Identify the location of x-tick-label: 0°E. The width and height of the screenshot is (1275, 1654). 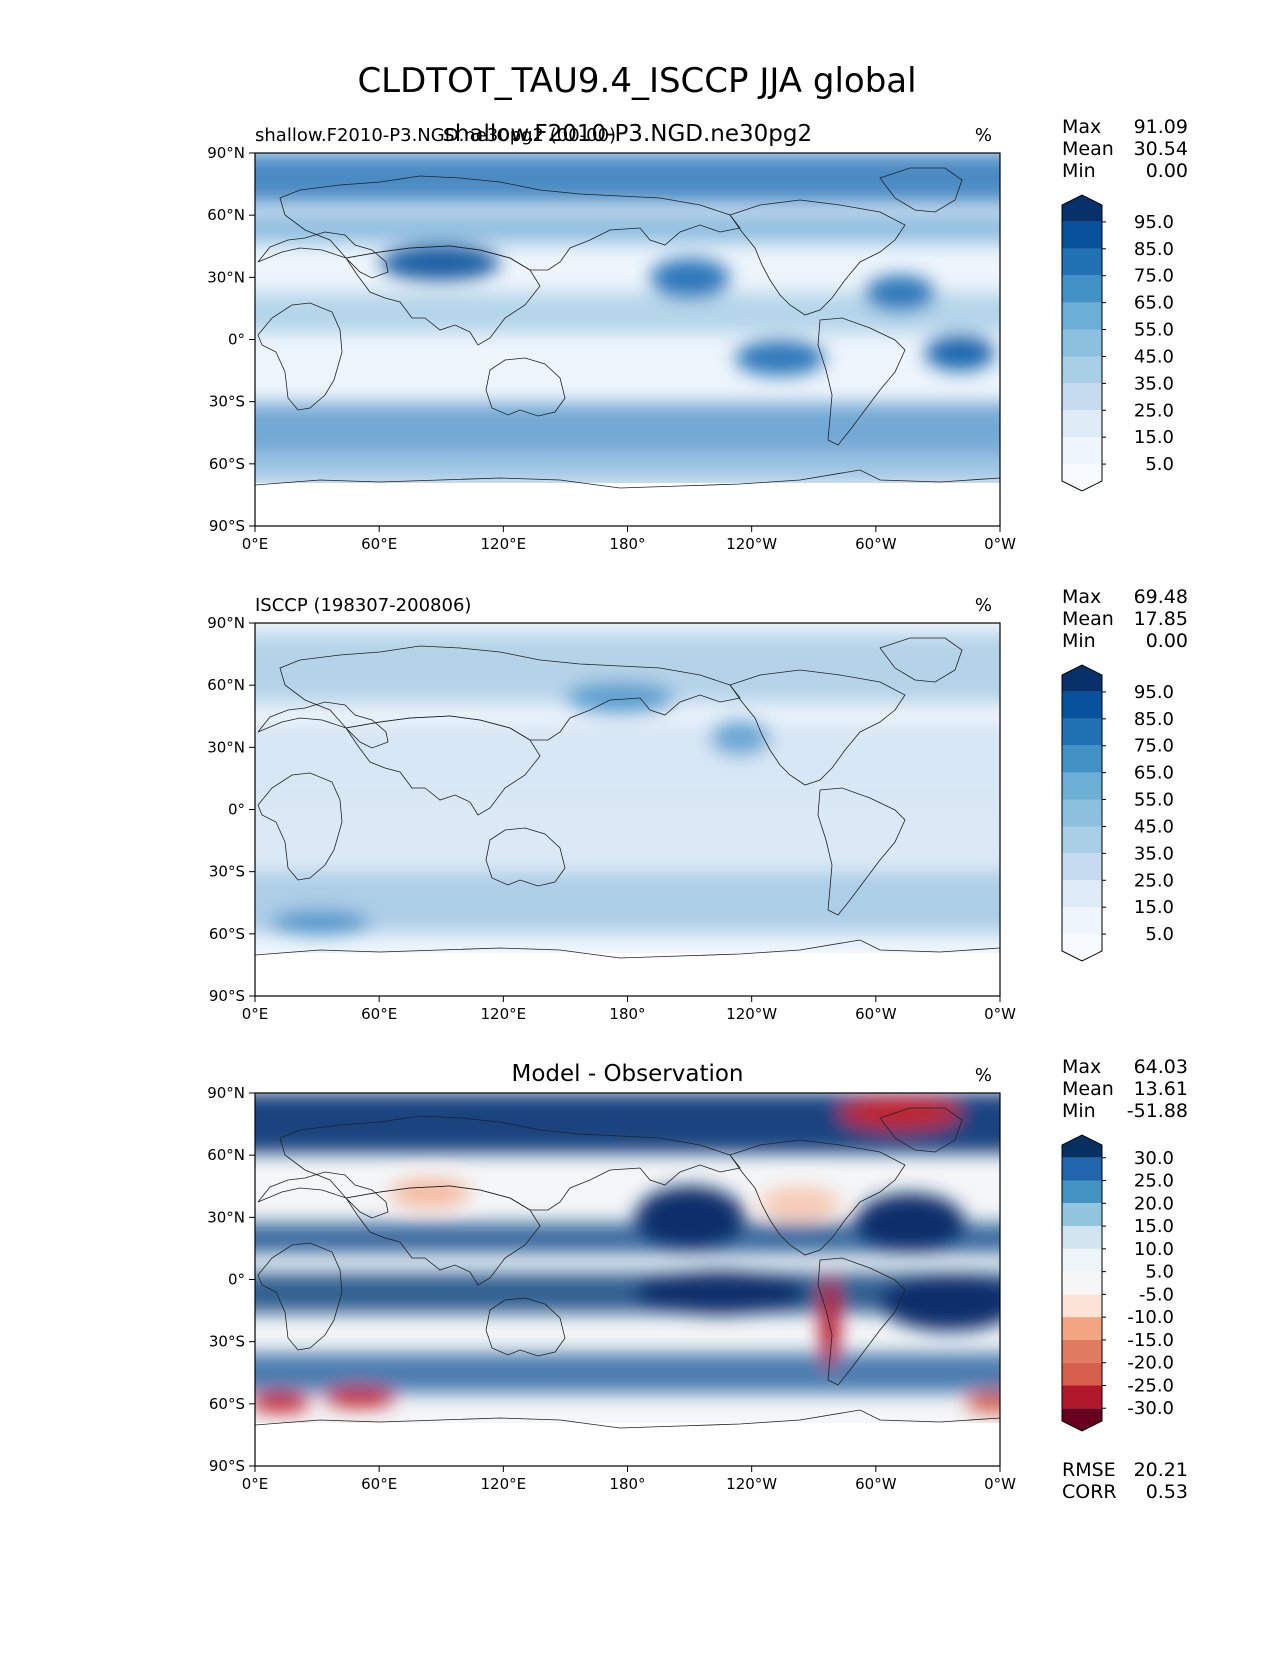
(255, 1014).